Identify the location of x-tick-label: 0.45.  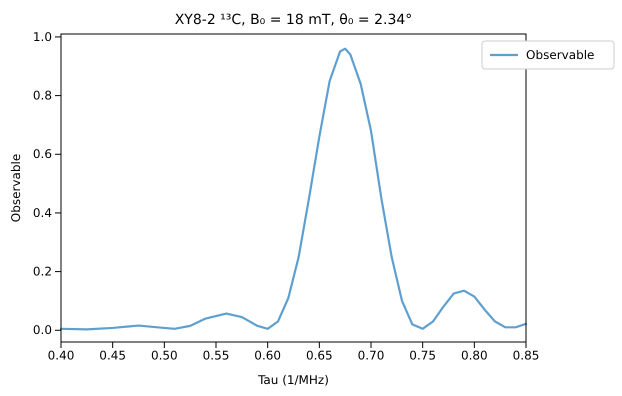
(112, 355).